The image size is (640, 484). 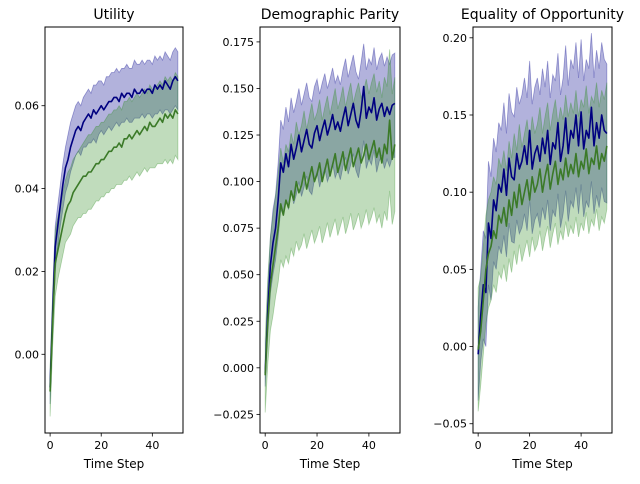 What do you see at coordinates (239, 368) in the screenshot?
I see `y-tick-label: 0.000` at bounding box center [239, 368].